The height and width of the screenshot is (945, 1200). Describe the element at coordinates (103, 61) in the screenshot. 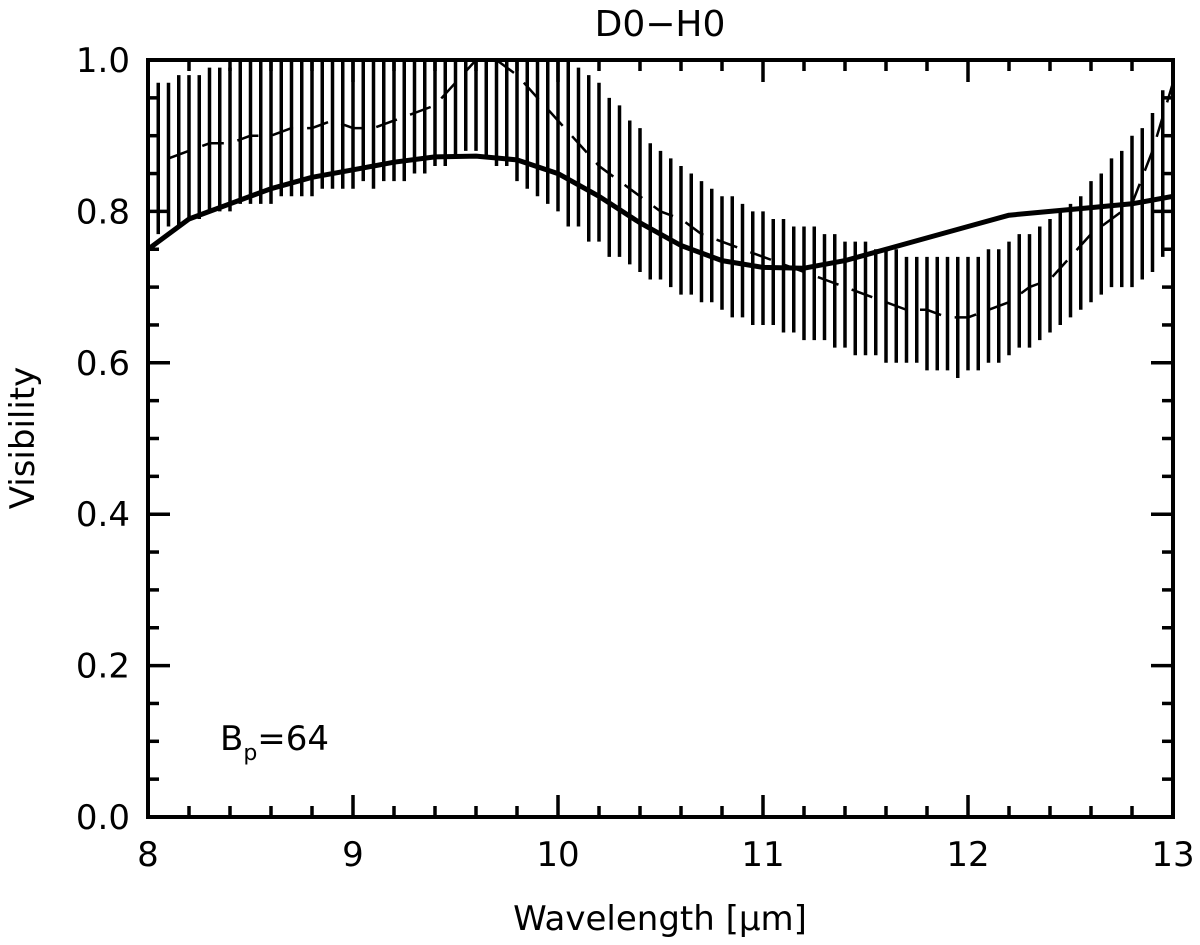

I see `y-tick-label: 1.0` at that location.